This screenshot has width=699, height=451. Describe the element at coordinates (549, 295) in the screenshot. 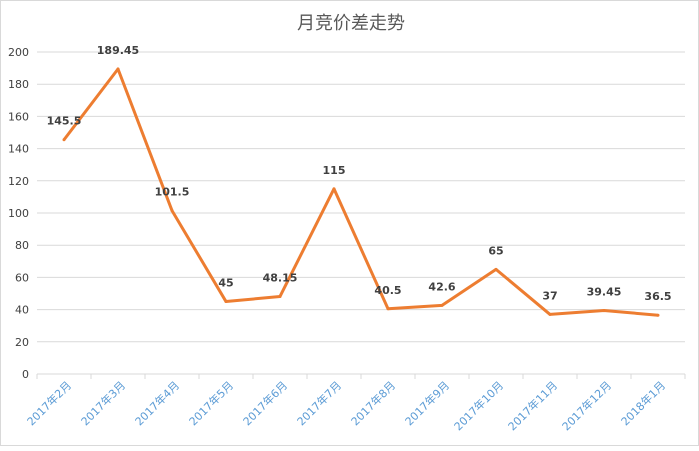

I see `data-label: 37` at that location.